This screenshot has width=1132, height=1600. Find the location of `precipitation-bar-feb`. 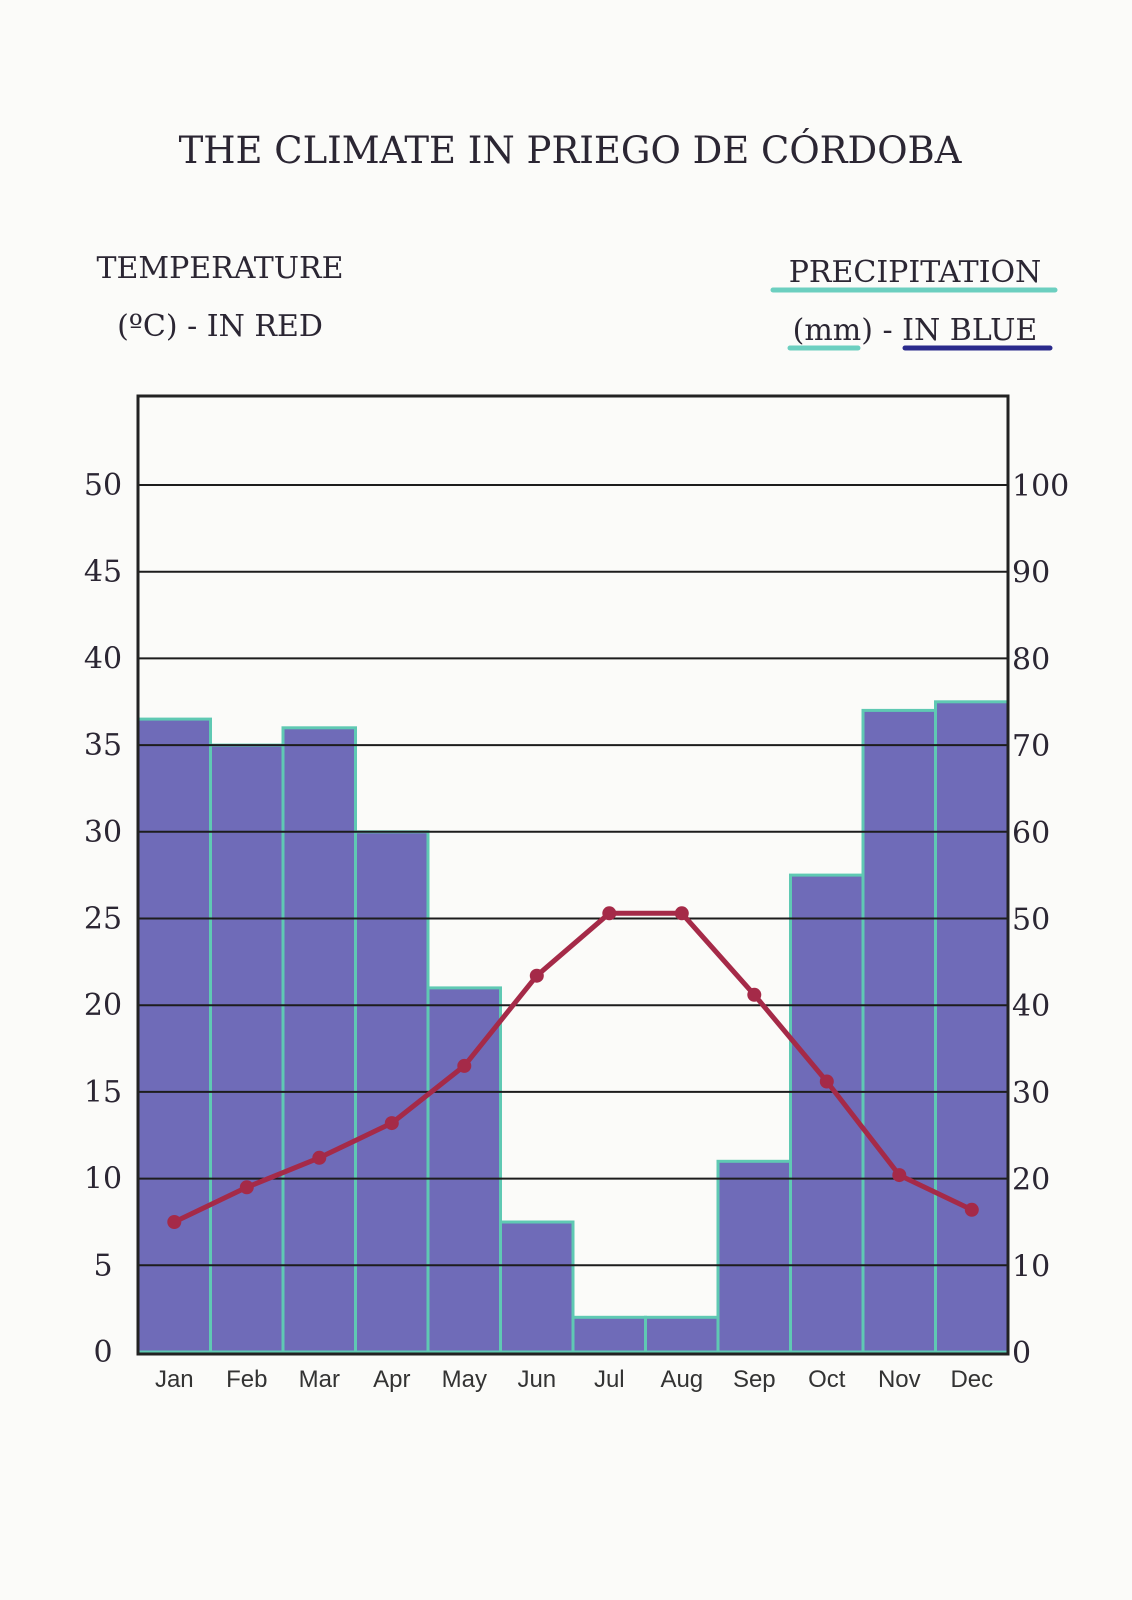

precipitation-bar-feb is located at coordinates (247, 1048).